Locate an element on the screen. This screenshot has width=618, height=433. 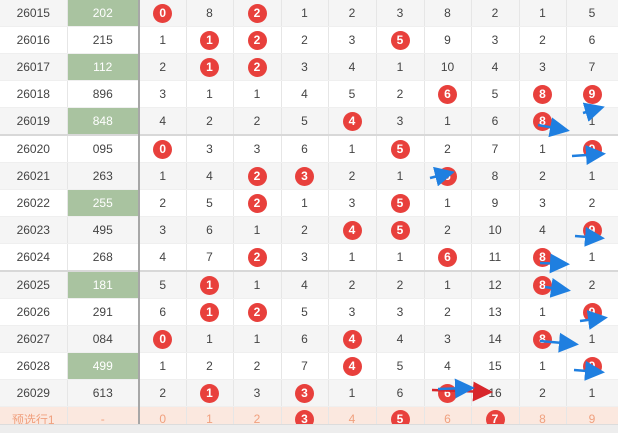
table-row: 26022 255 2 5 2 1 3 5 1 9 3 2 is located at coordinates (309, 203).